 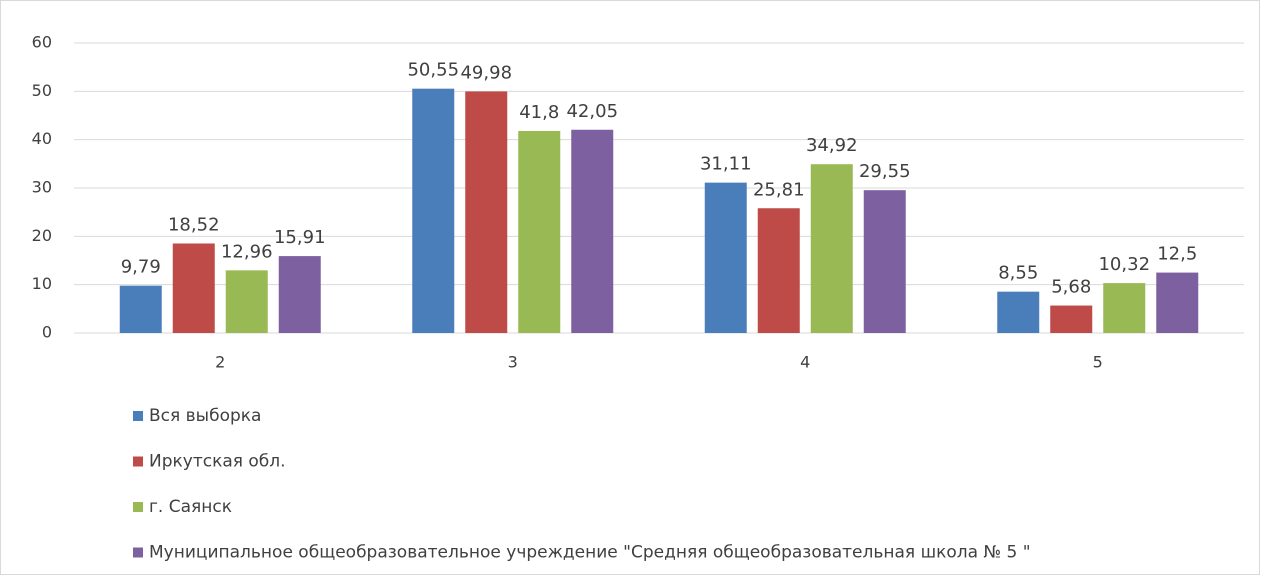 What do you see at coordinates (42, 235) in the screenshot?
I see `y-tick-label: 20` at bounding box center [42, 235].